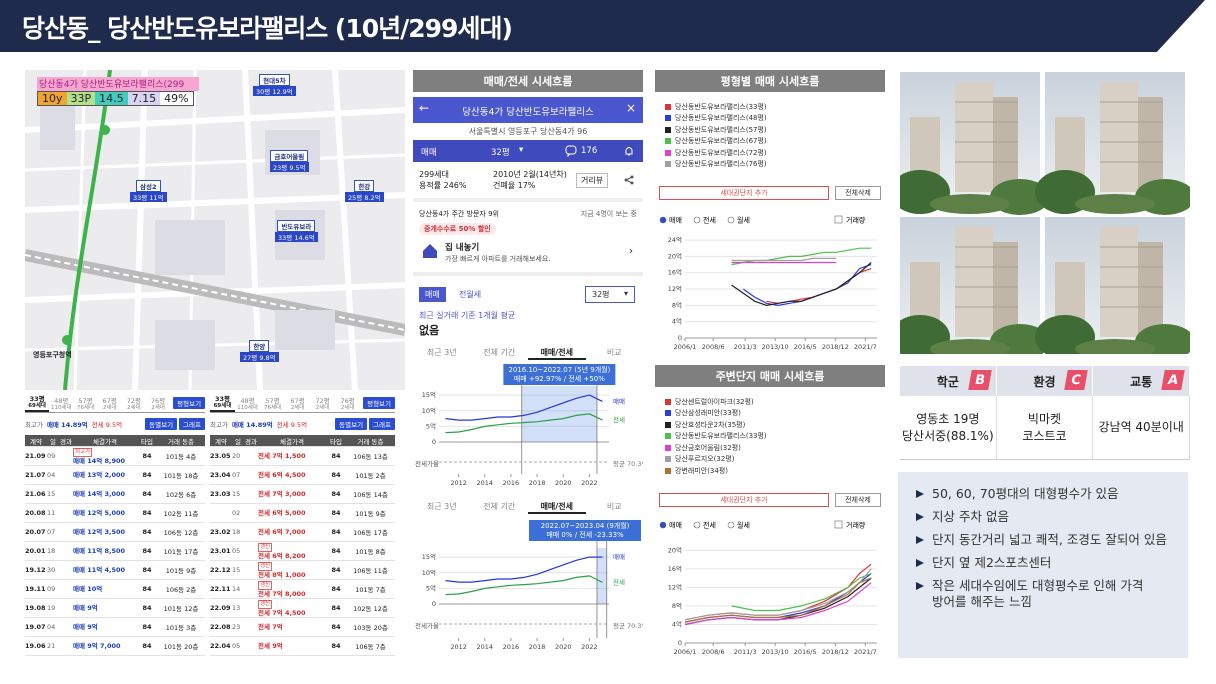 This screenshot has height=684, width=1216. I want to click on tooltip-text: 2022.07~2023.04 (9개월), so click(585, 525).